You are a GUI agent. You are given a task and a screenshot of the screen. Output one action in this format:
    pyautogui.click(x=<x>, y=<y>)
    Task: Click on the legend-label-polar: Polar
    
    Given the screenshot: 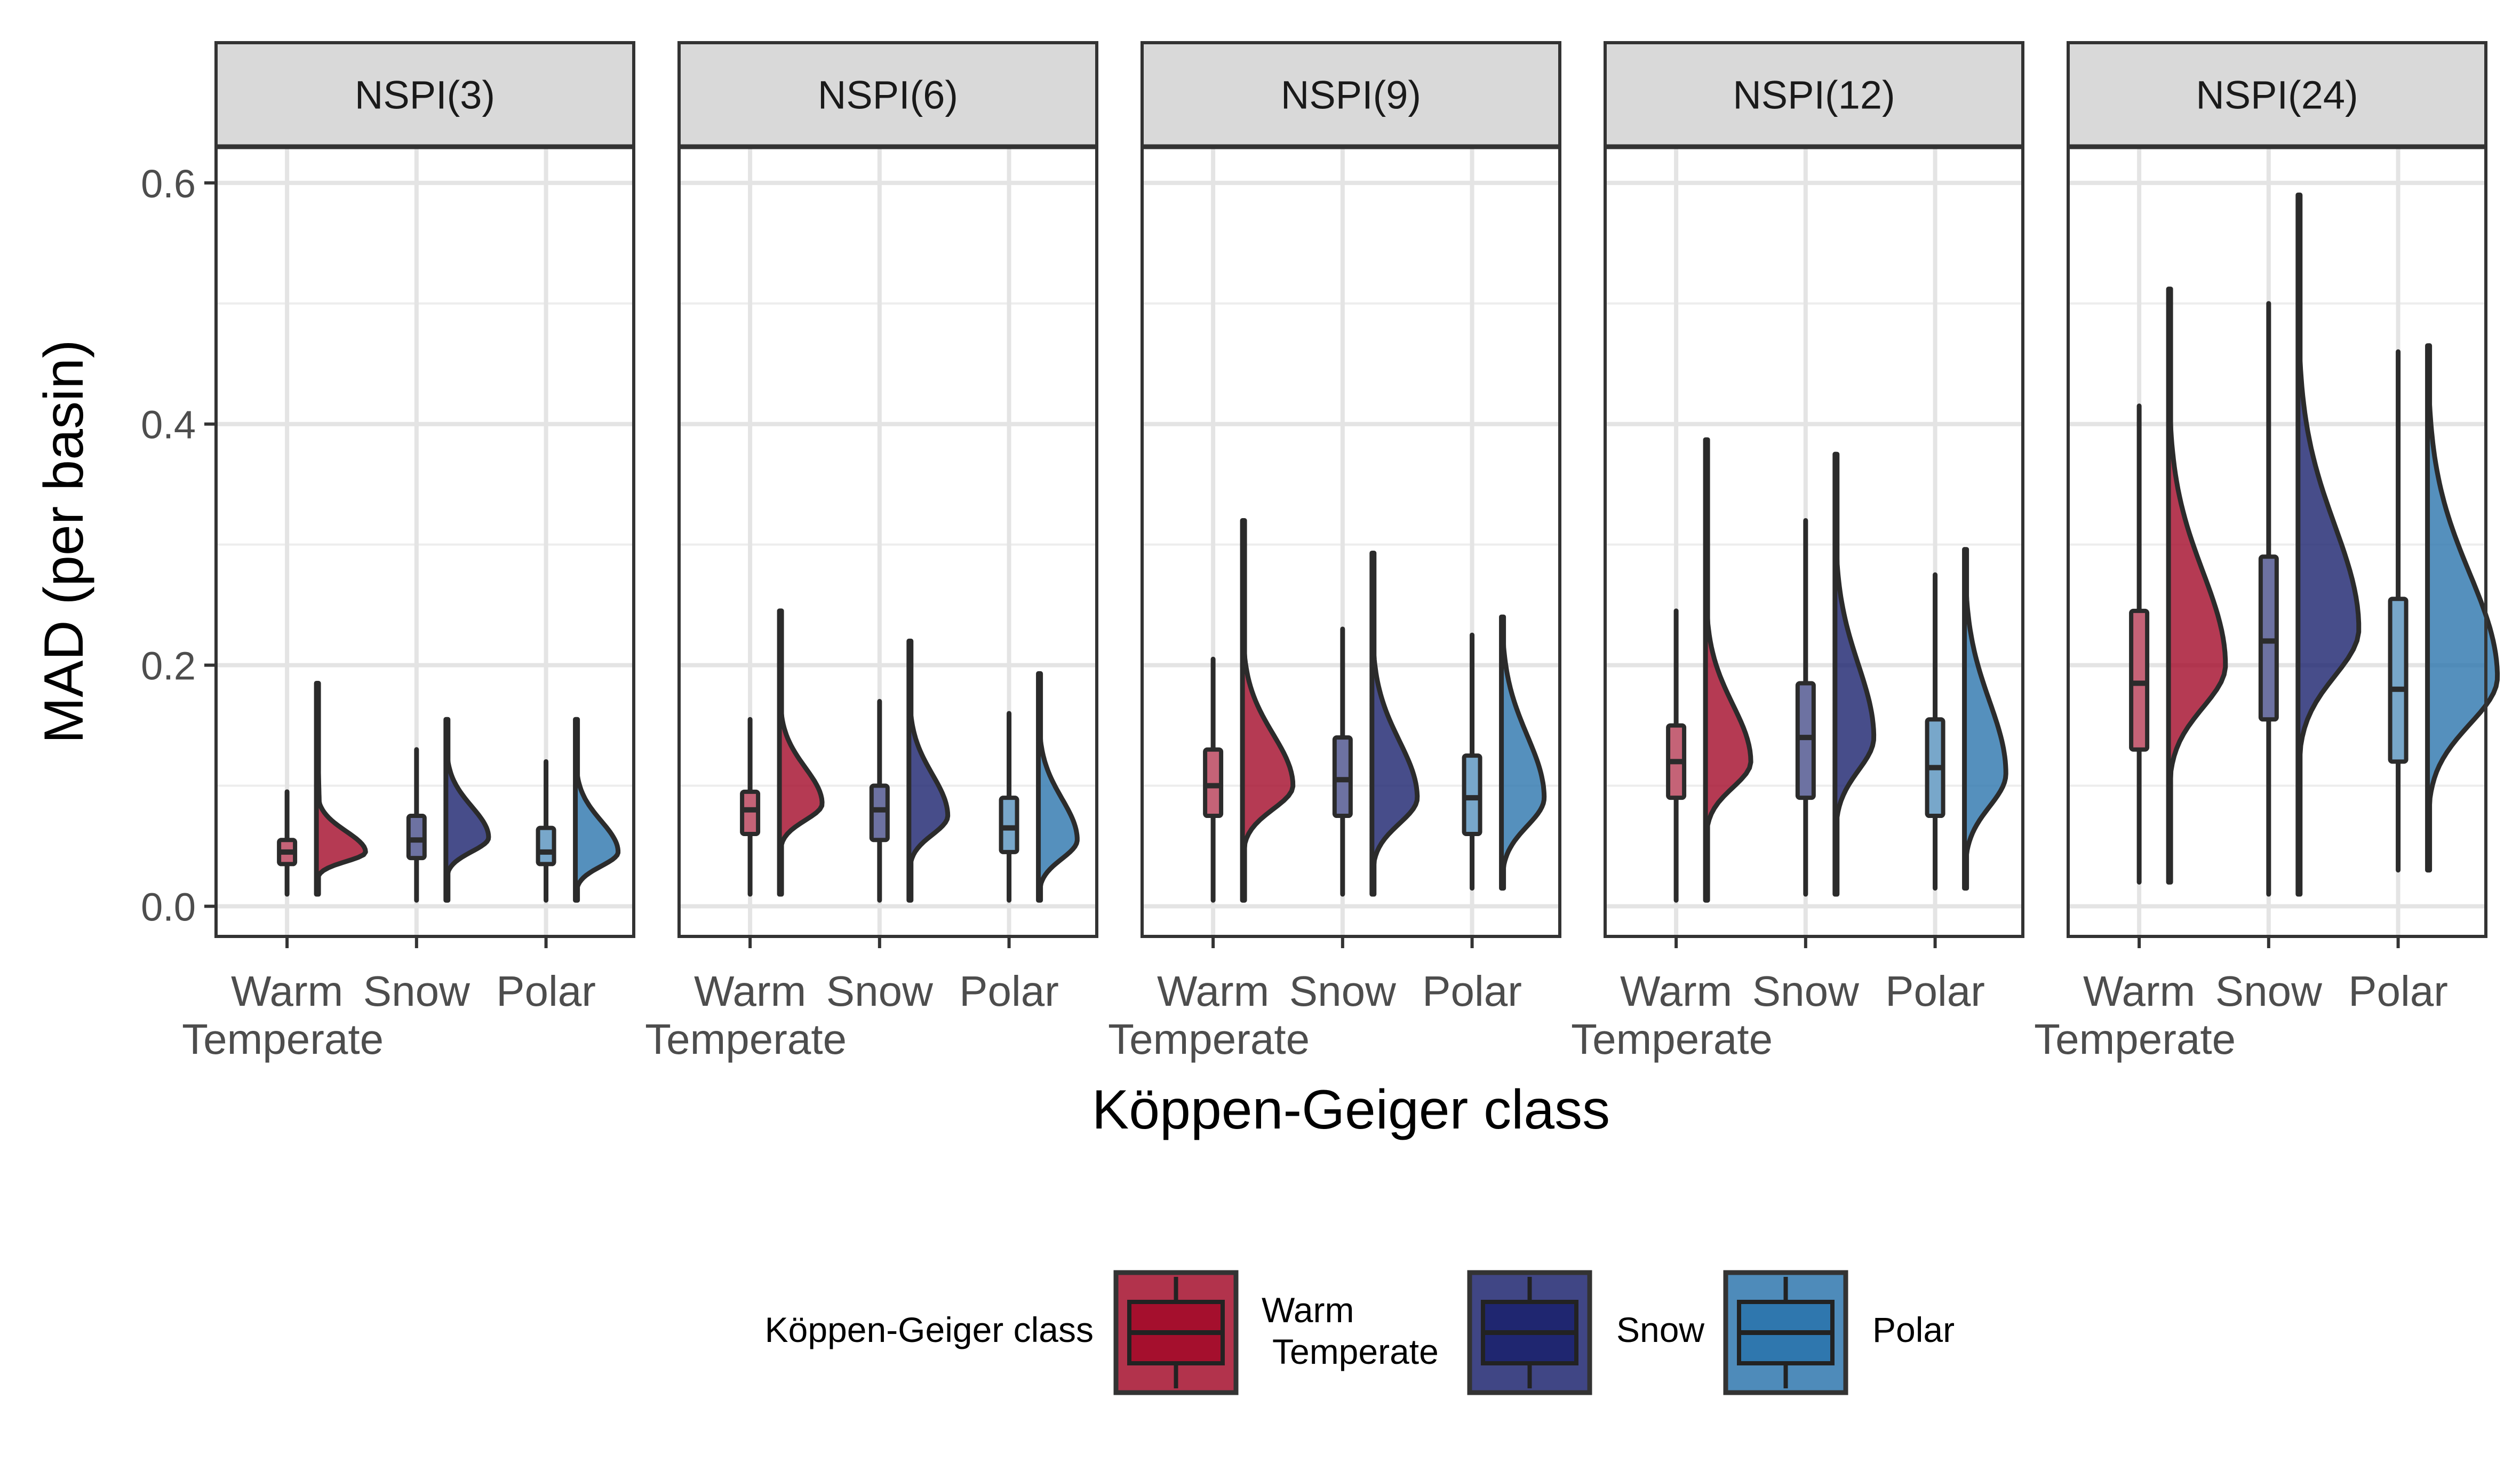 What is the action you would take?
    pyautogui.click(x=1913, y=1329)
    